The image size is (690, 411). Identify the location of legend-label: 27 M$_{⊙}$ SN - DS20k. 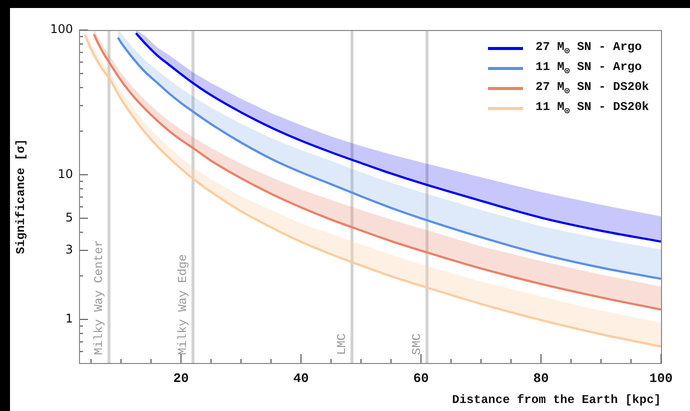
(592, 88).